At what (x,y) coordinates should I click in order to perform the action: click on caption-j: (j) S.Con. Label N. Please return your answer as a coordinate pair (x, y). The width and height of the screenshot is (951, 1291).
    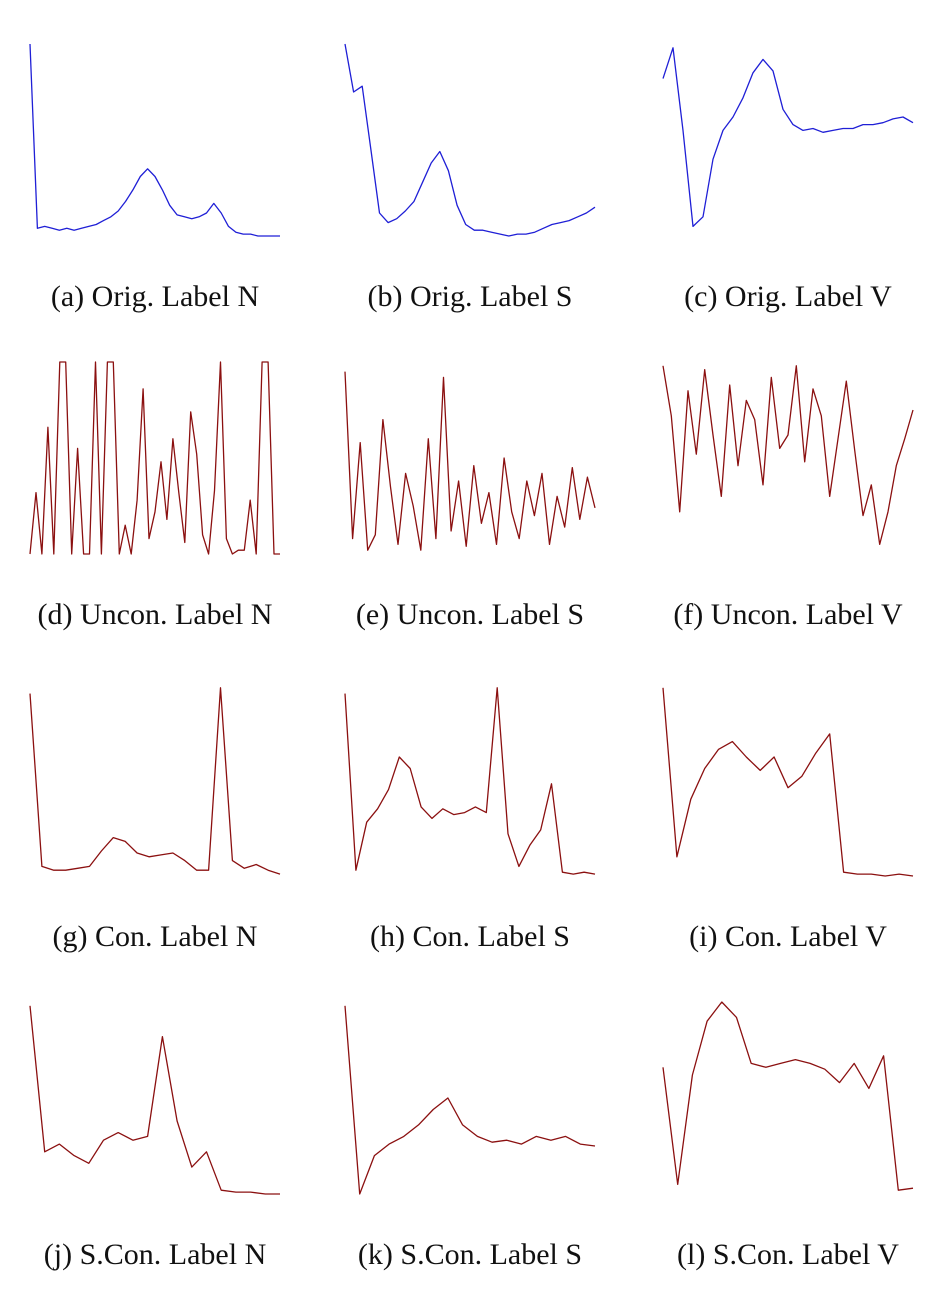
    Looking at the image, I should click on (155, 1254).